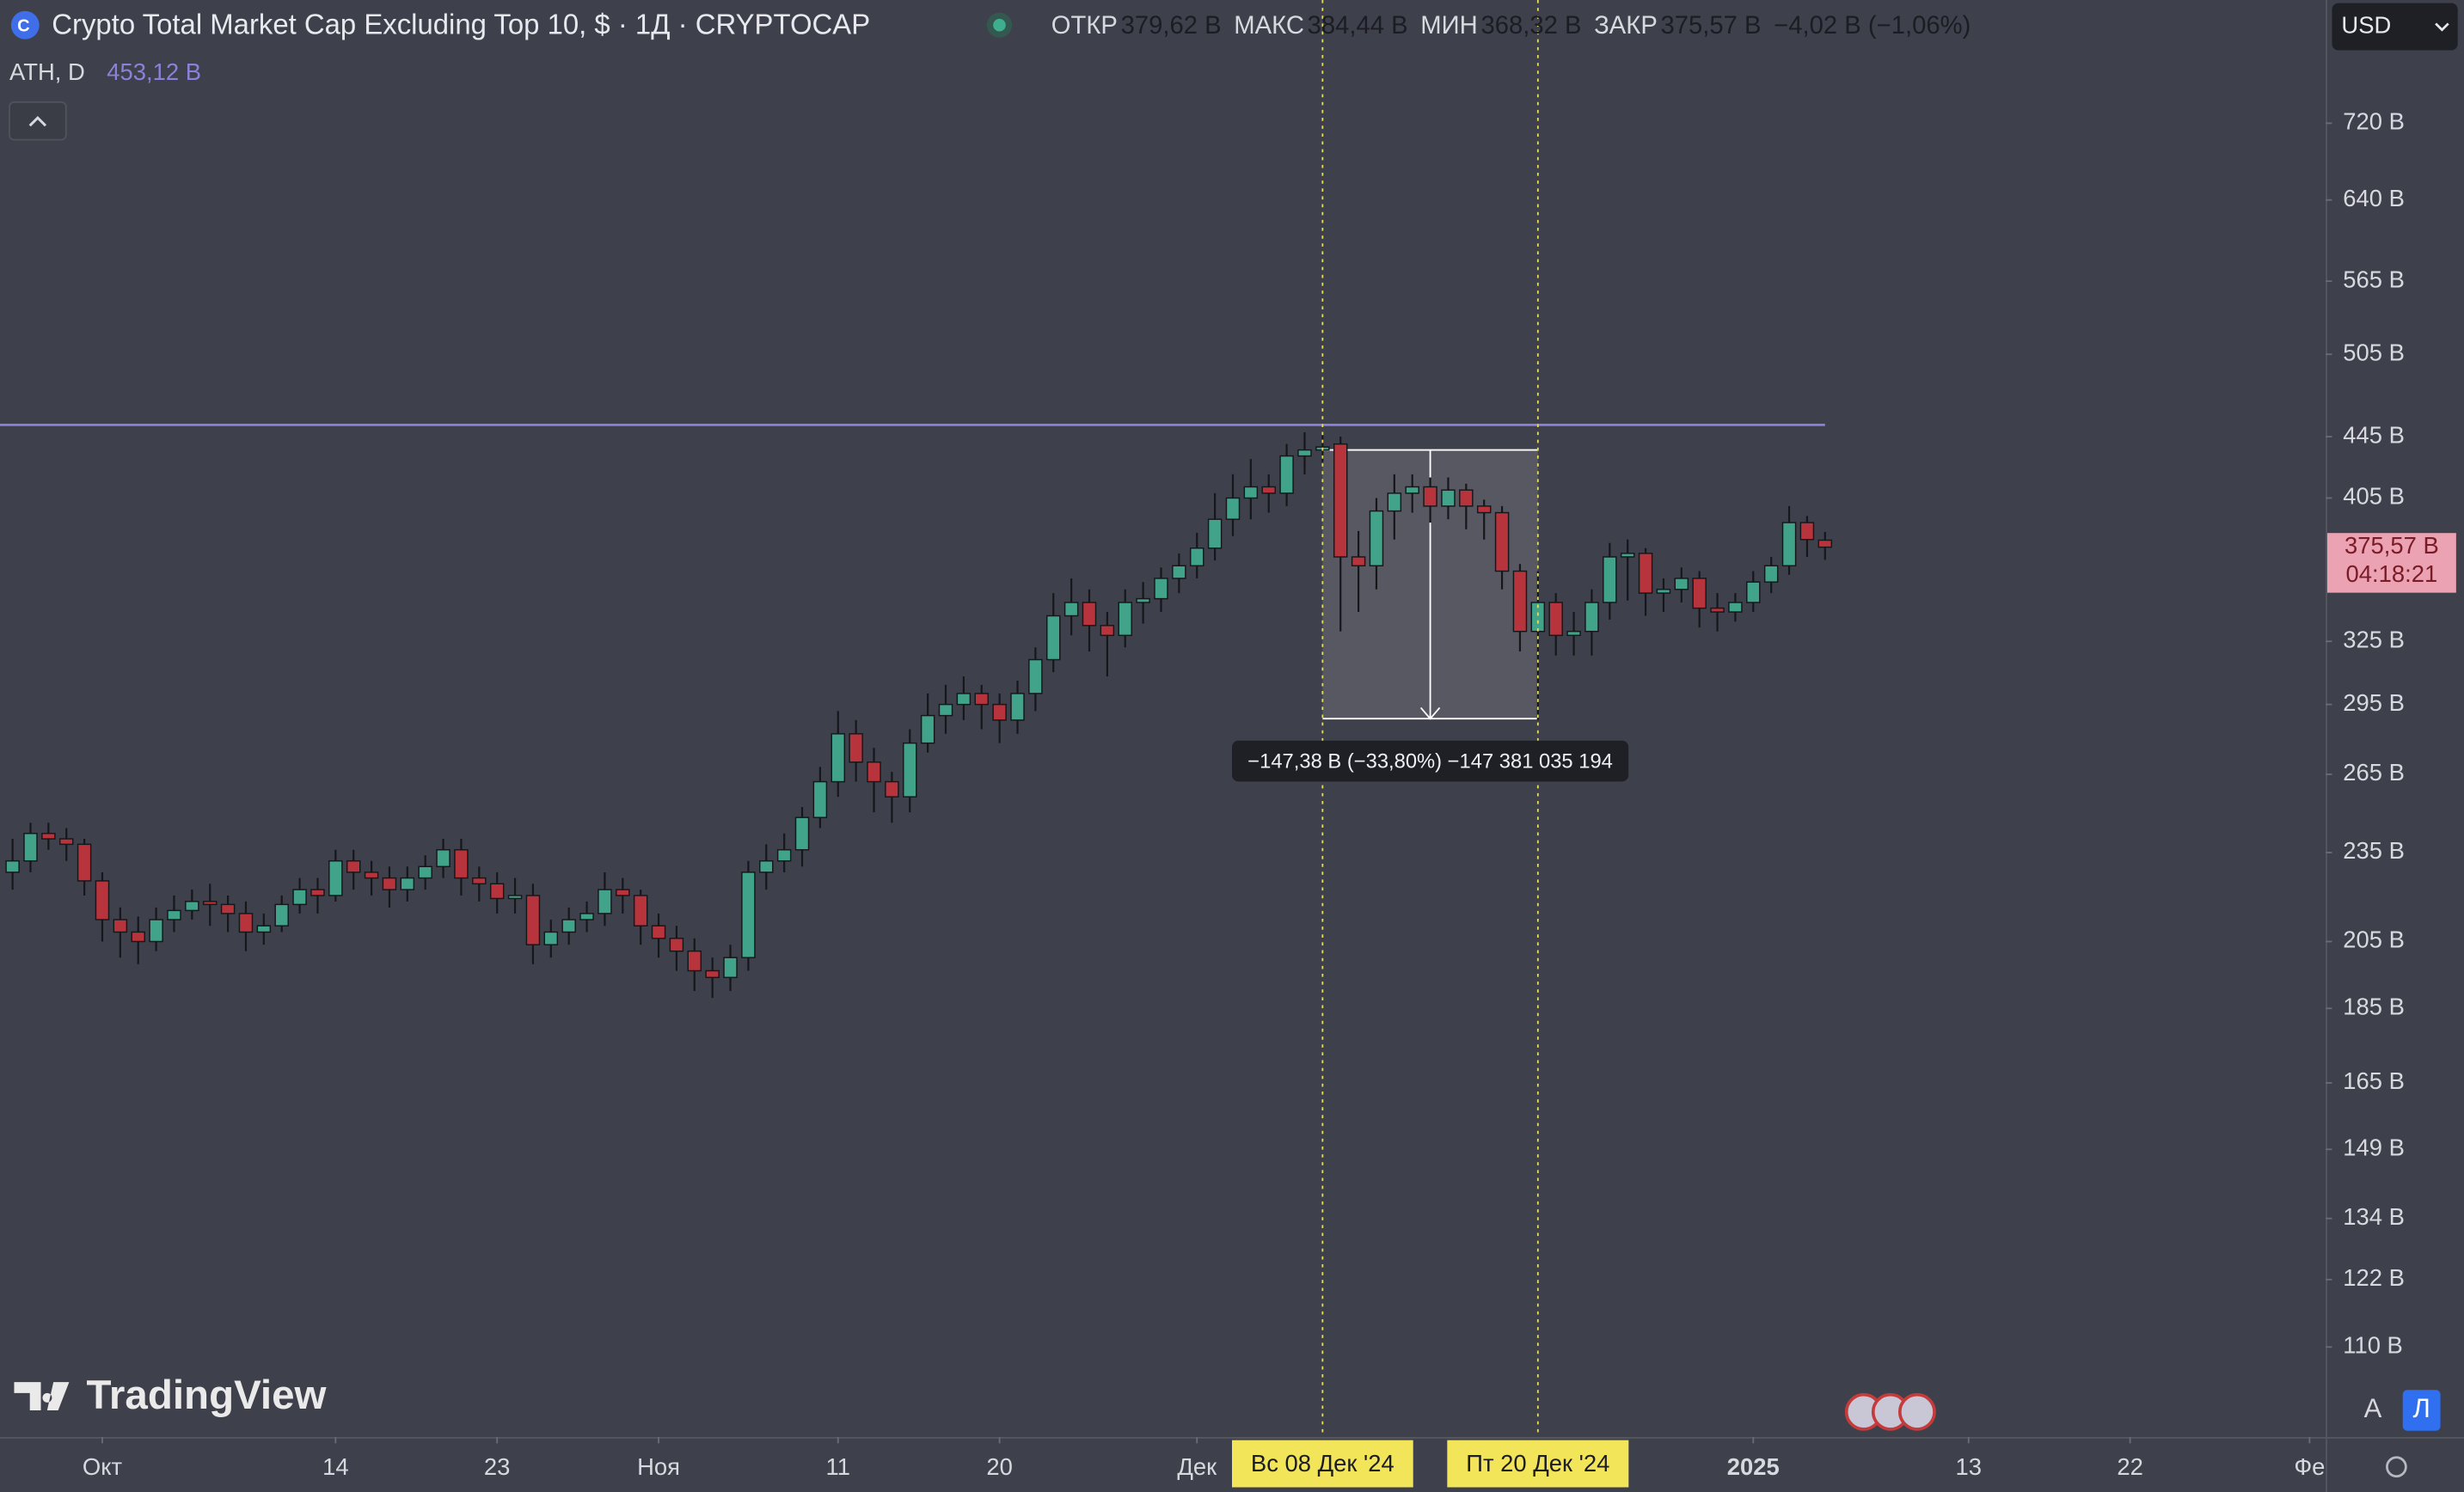 This screenshot has height=1492, width=2464. I want to click on y-tick-label: 505 B, so click(2374, 352).